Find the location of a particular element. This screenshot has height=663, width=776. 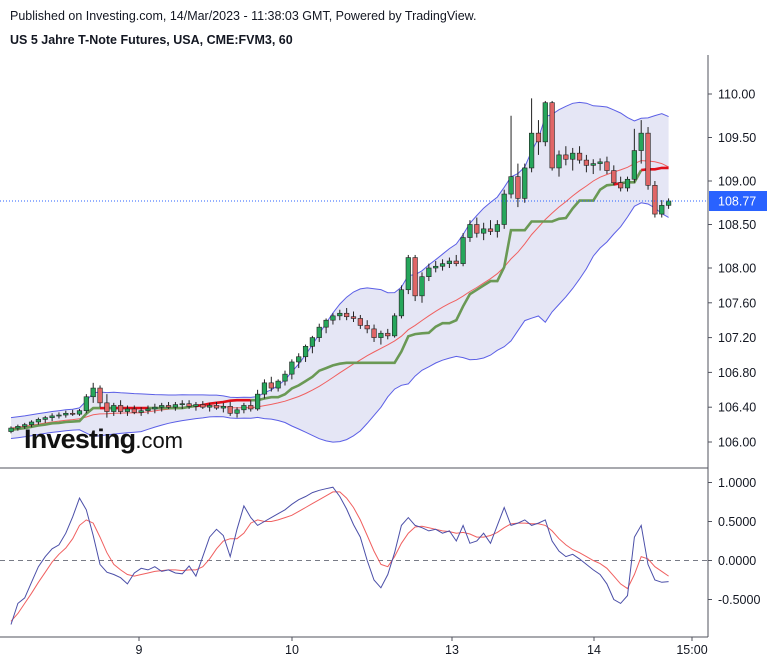

price-tick-label: 106.80 is located at coordinates (737, 373).